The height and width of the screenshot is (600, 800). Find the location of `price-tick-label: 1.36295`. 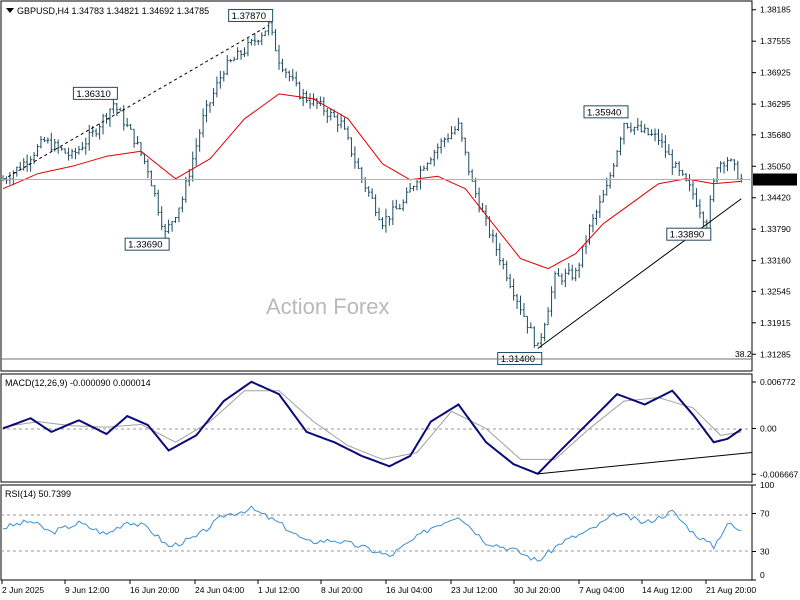

price-tick-label: 1.36295 is located at coordinates (775, 104).